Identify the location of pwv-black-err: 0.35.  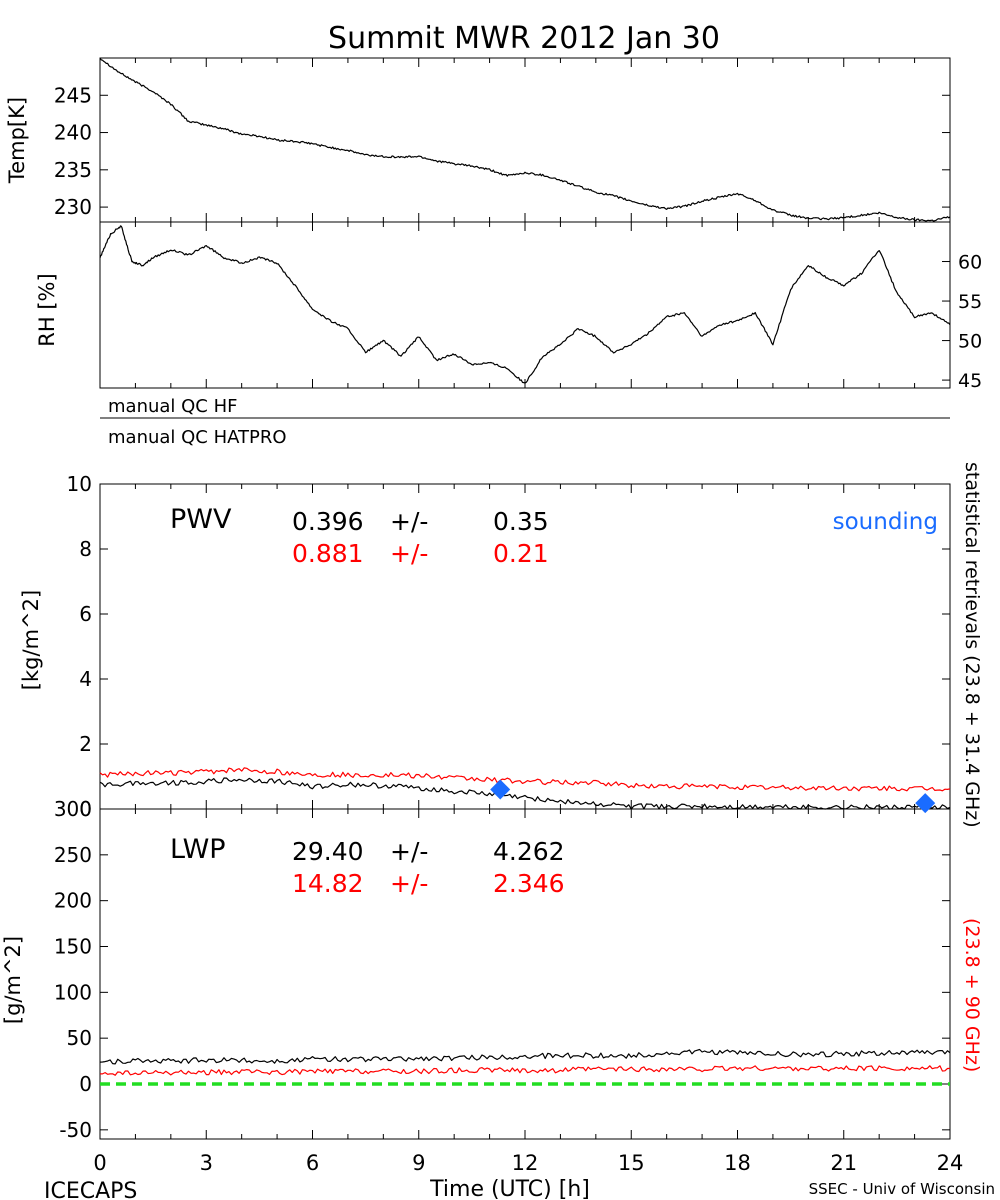
(521, 521).